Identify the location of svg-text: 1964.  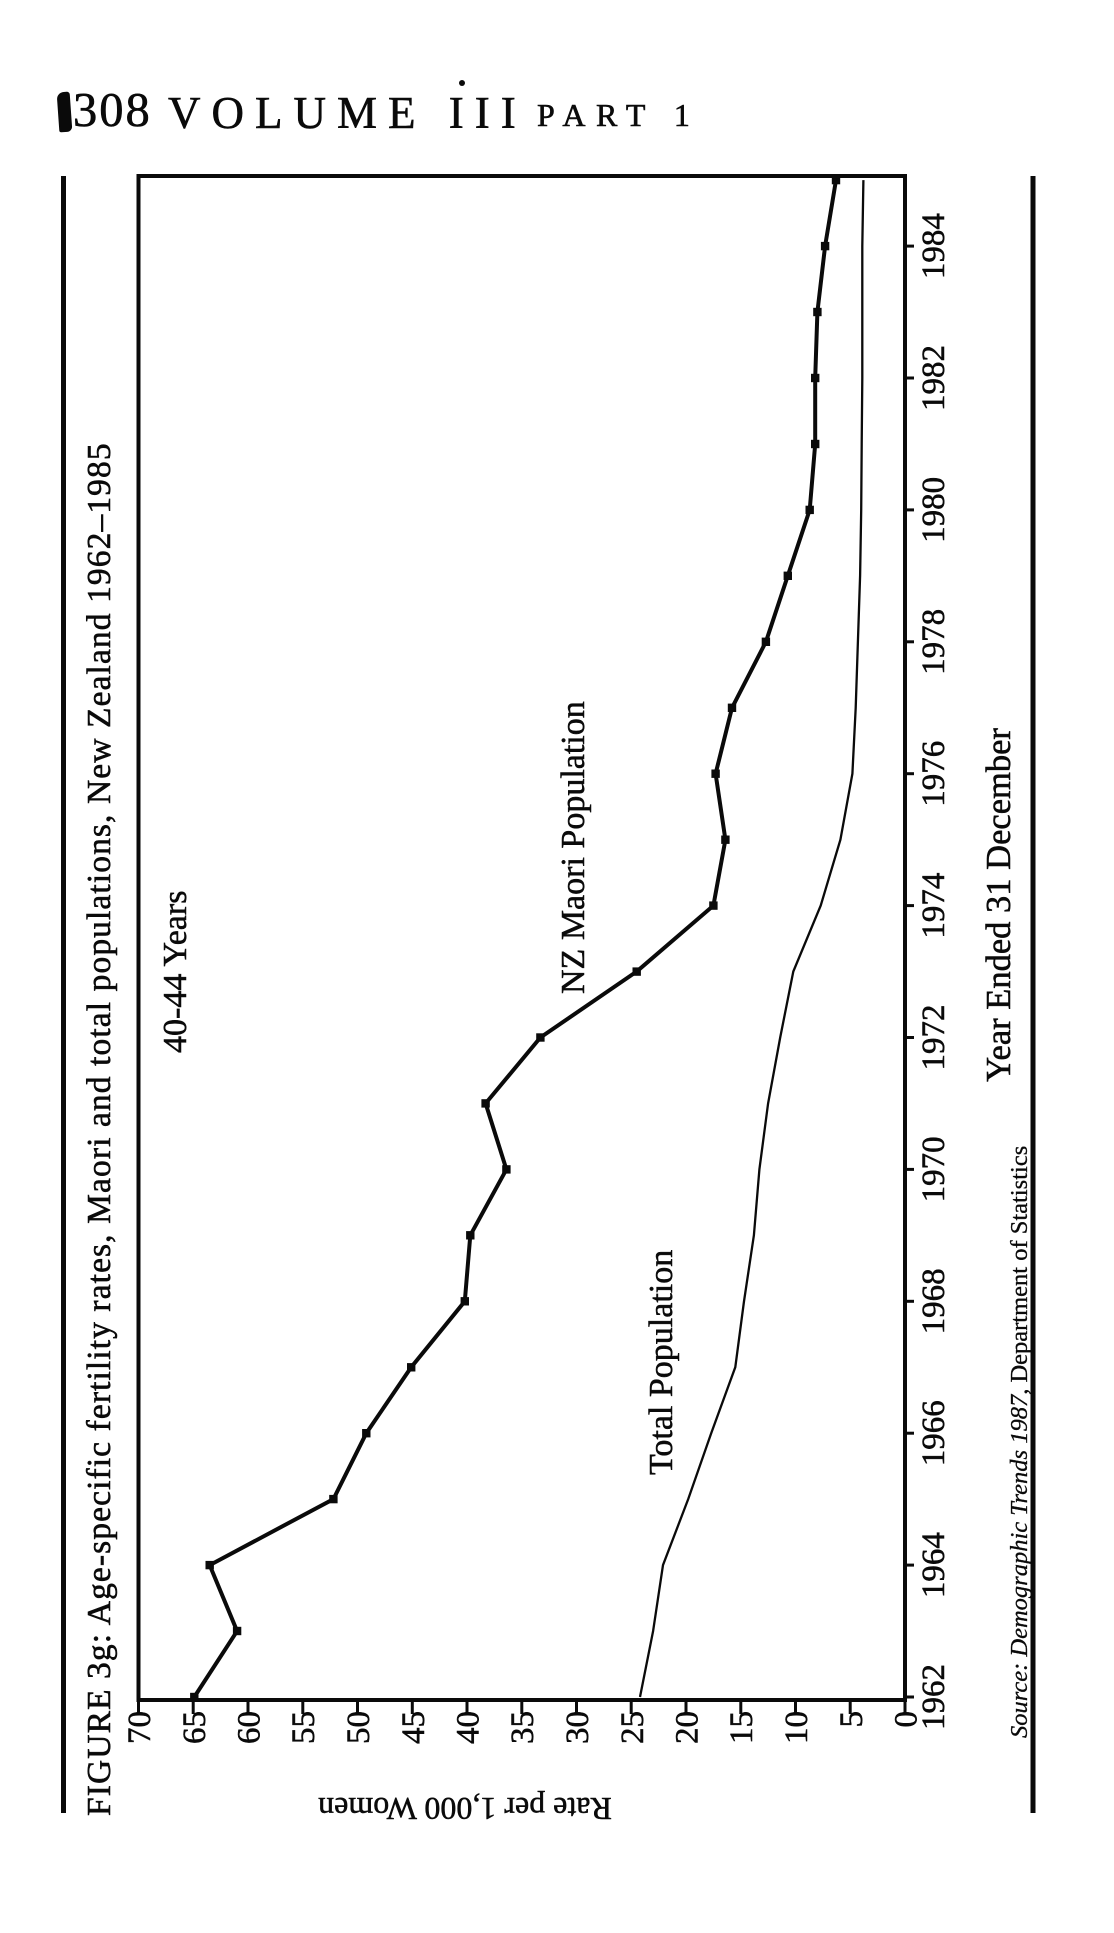
(934, 1565).